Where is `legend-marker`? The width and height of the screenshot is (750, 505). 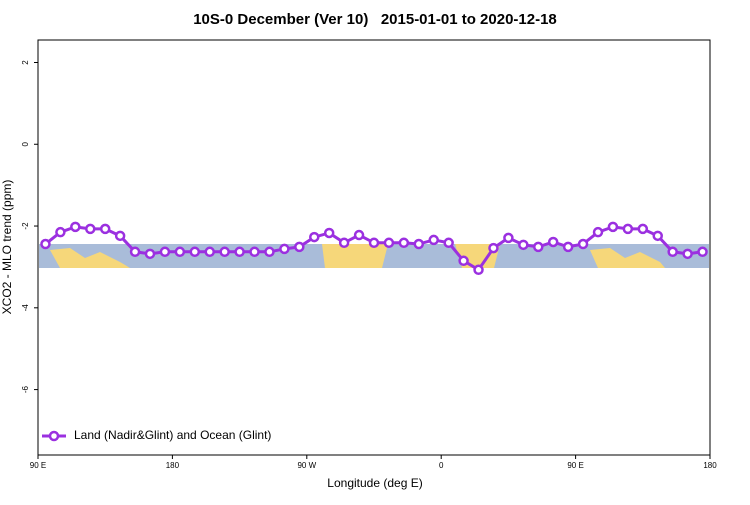 legend-marker is located at coordinates (54, 436).